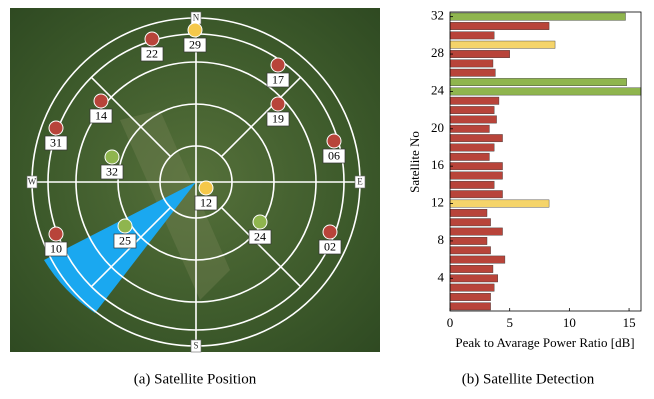  I want to click on satellite-label: 14, so click(101, 115).